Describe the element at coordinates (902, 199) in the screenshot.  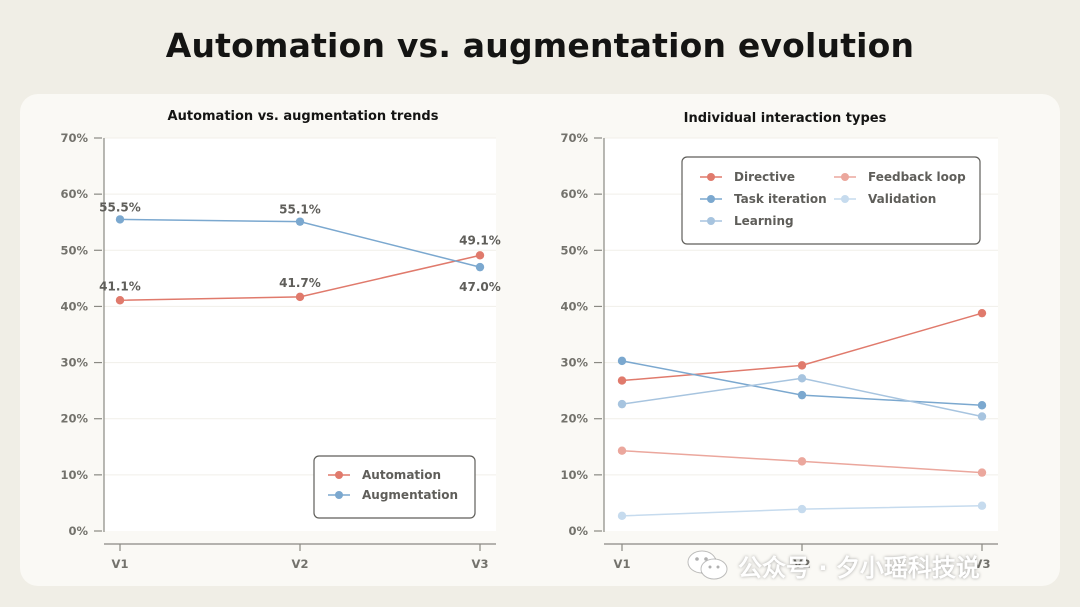
I see `legend-label: Validation` at that location.